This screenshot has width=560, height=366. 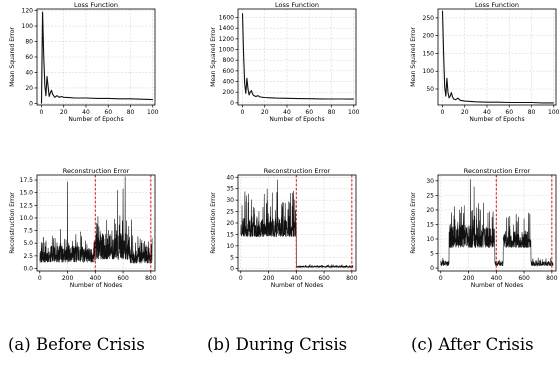 What do you see at coordinates (226, 28) in the screenshot?
I see `y-tick-label: 1400` at bounding box center [226, 28].